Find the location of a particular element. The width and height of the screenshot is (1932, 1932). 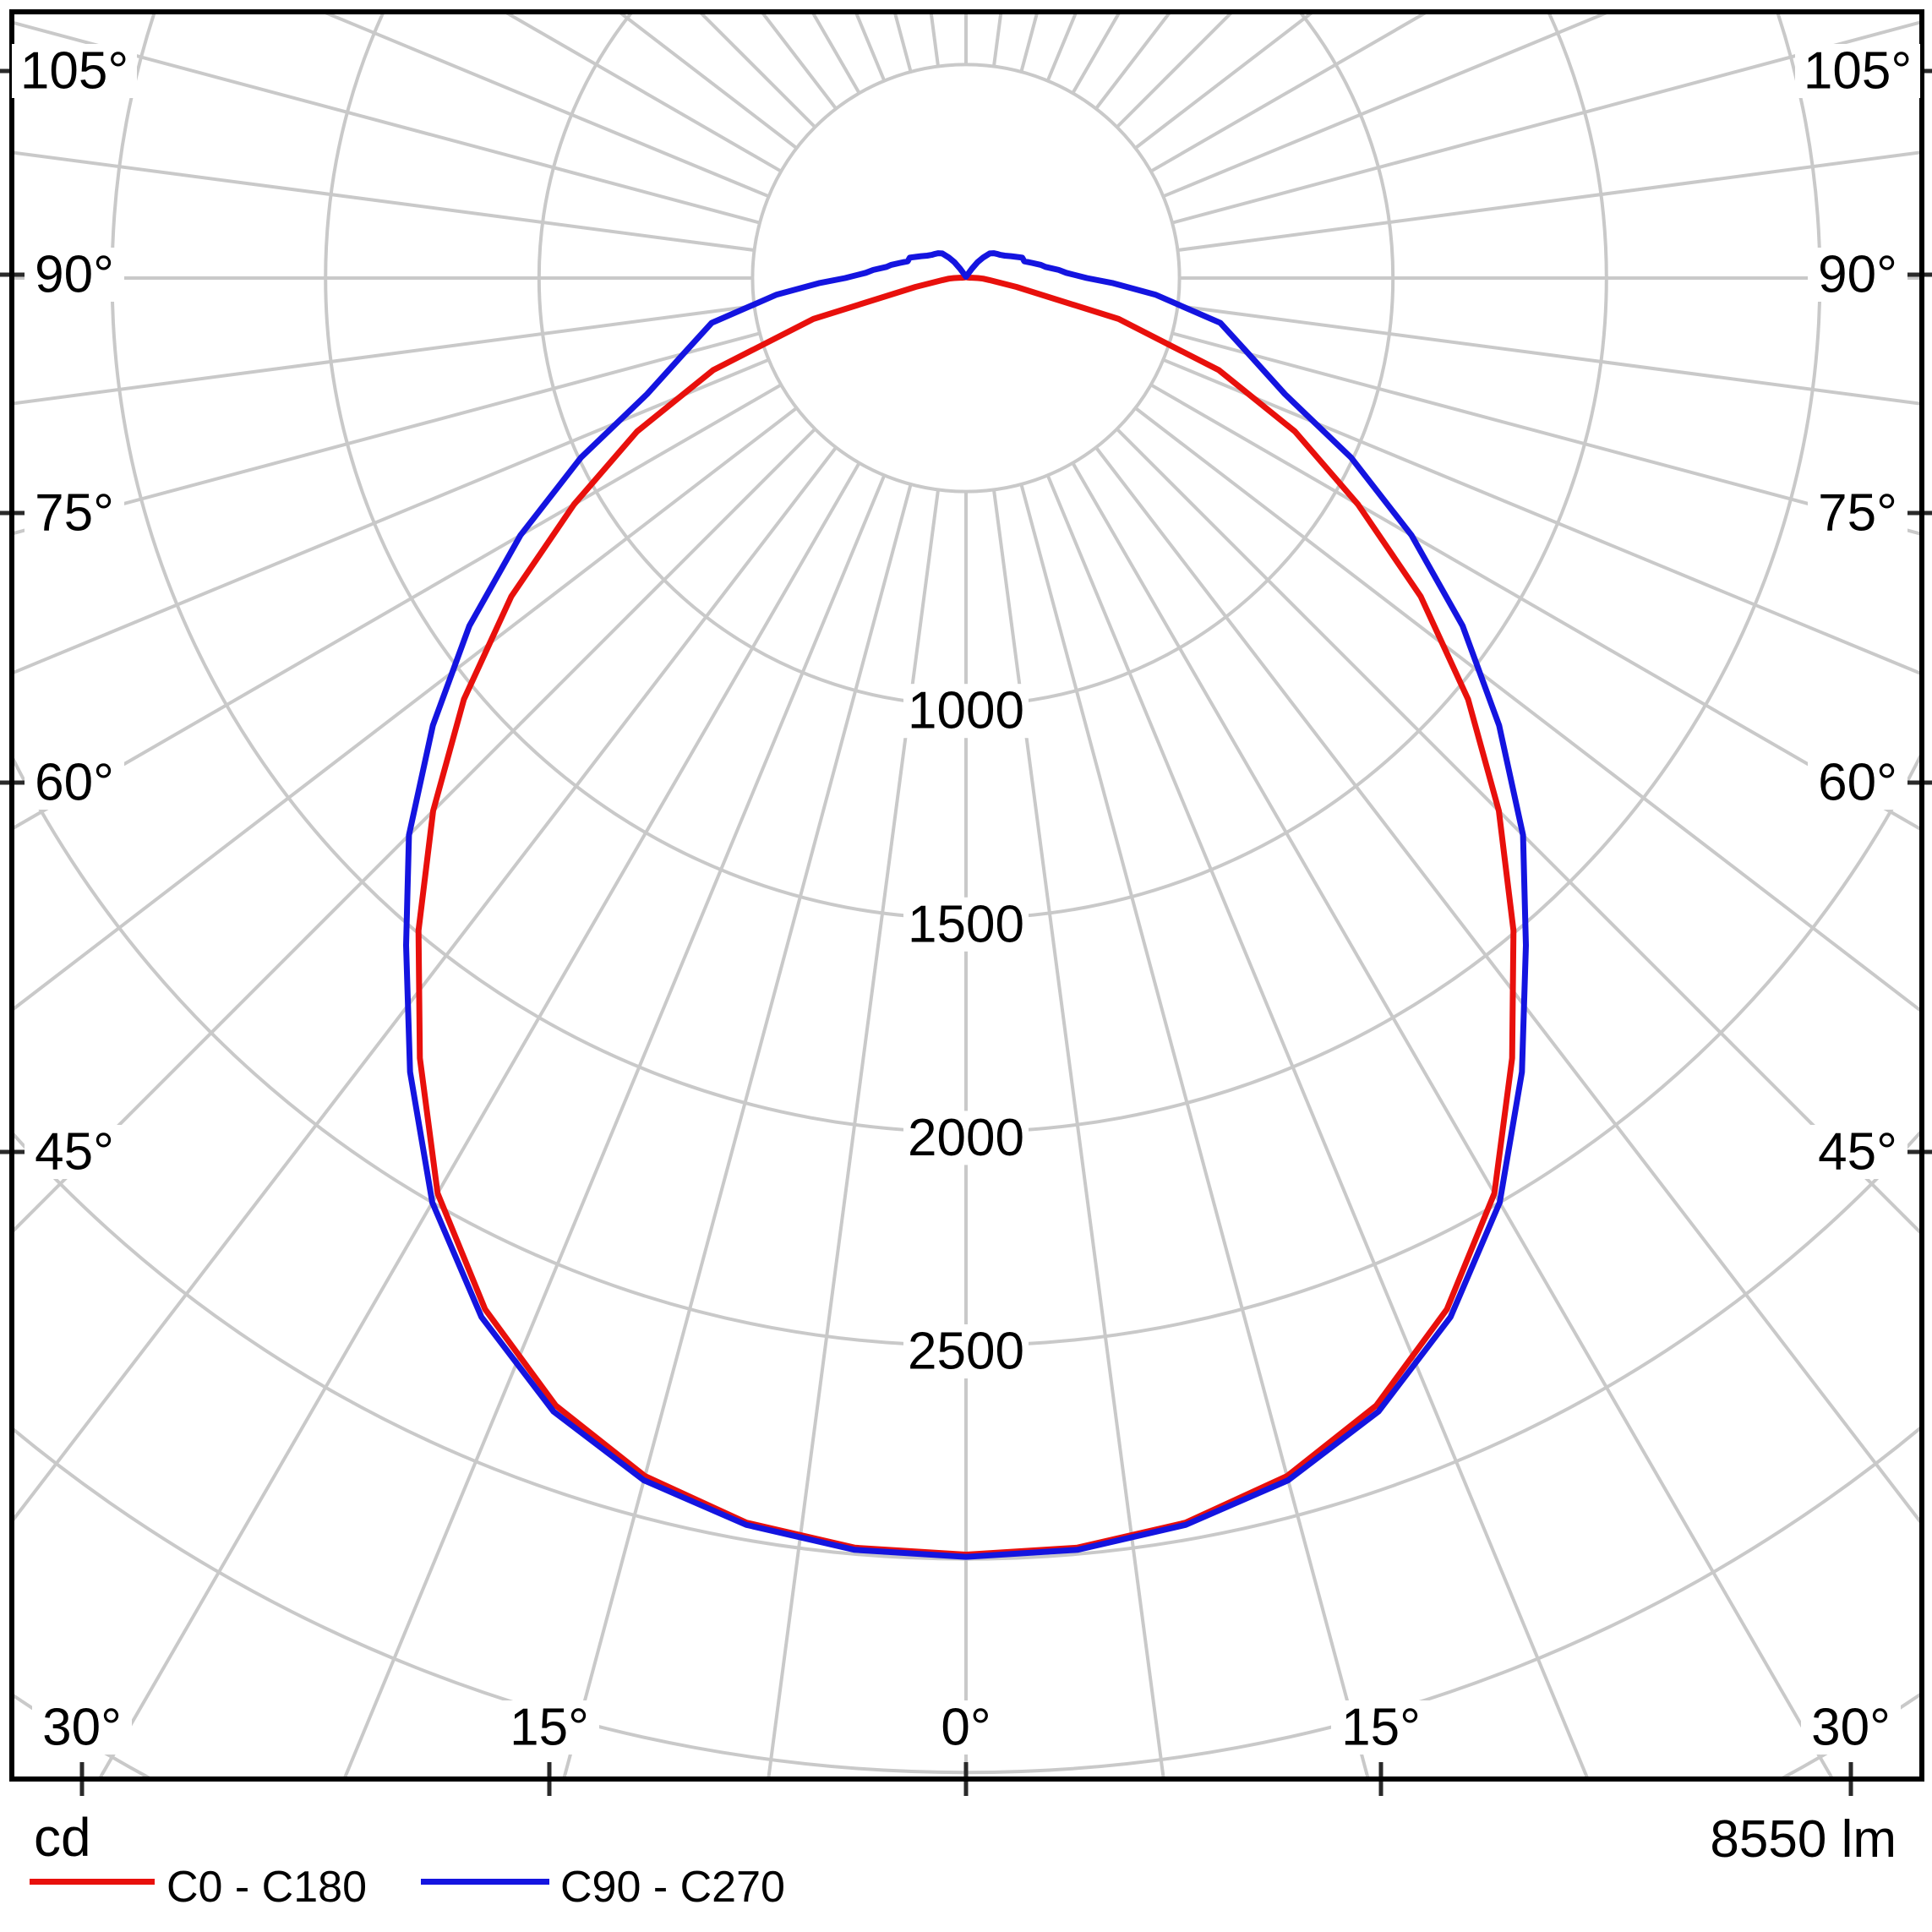

ring-label-2500-bg is located at coordinates (966, 1351).